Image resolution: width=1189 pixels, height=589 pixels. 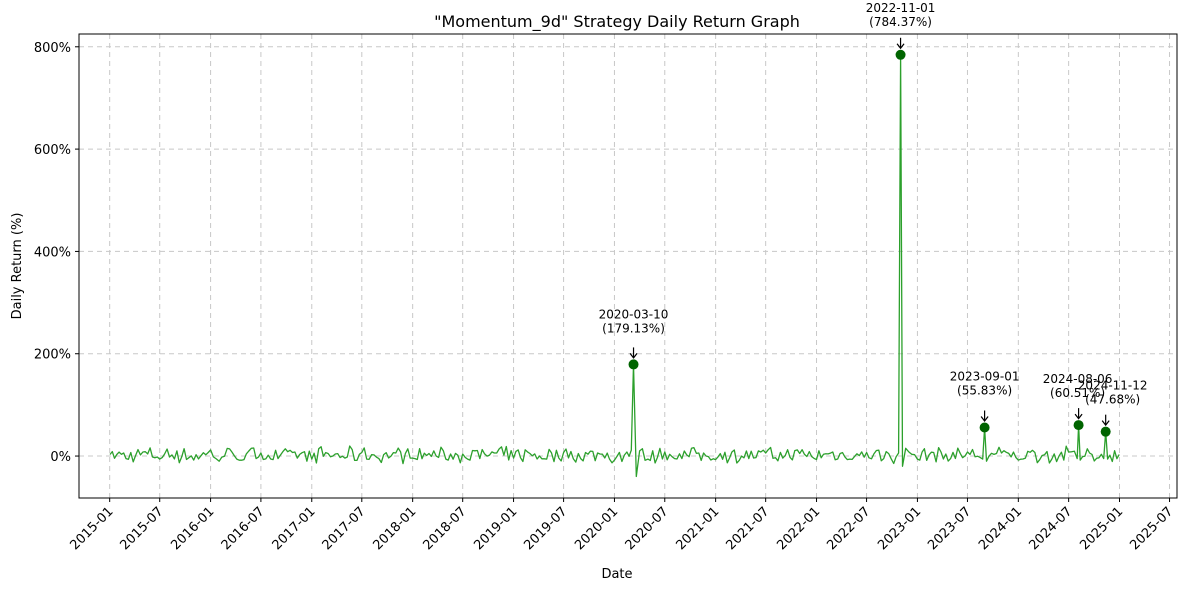 What do you see at coordinates (901, 8) in the screenshot?
I see `annotation-date: 2022-11-01` at bounding box center [901, 8].